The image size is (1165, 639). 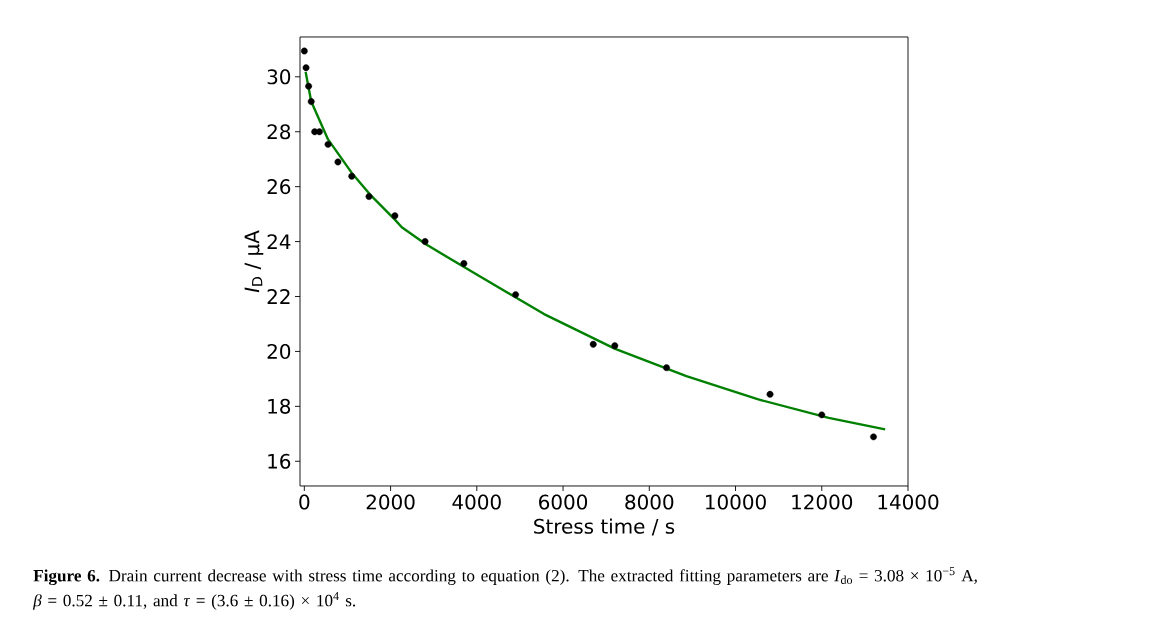 I want to click on x-axis-title: Stress time / s, so click(x=604, y=527).